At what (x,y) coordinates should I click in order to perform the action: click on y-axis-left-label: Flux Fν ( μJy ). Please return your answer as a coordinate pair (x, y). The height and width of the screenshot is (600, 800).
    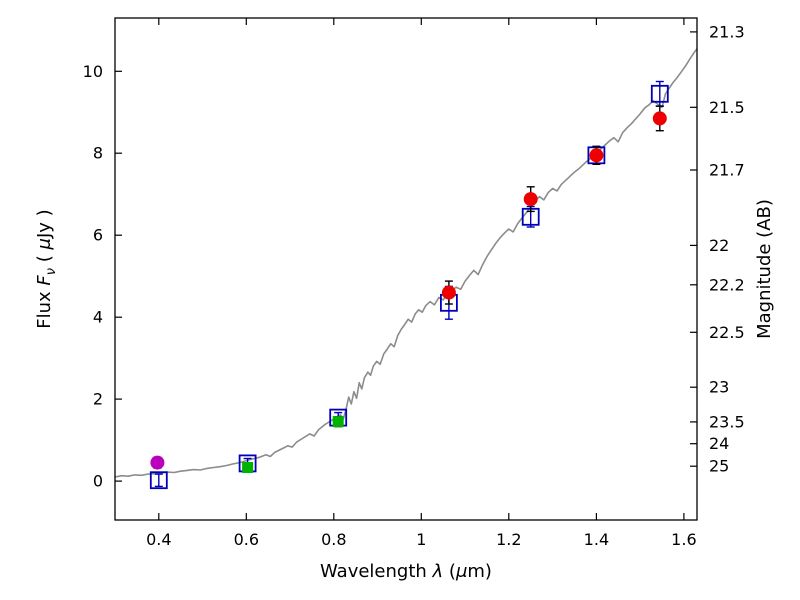
    Looking at the image, I should click on (46, 268).